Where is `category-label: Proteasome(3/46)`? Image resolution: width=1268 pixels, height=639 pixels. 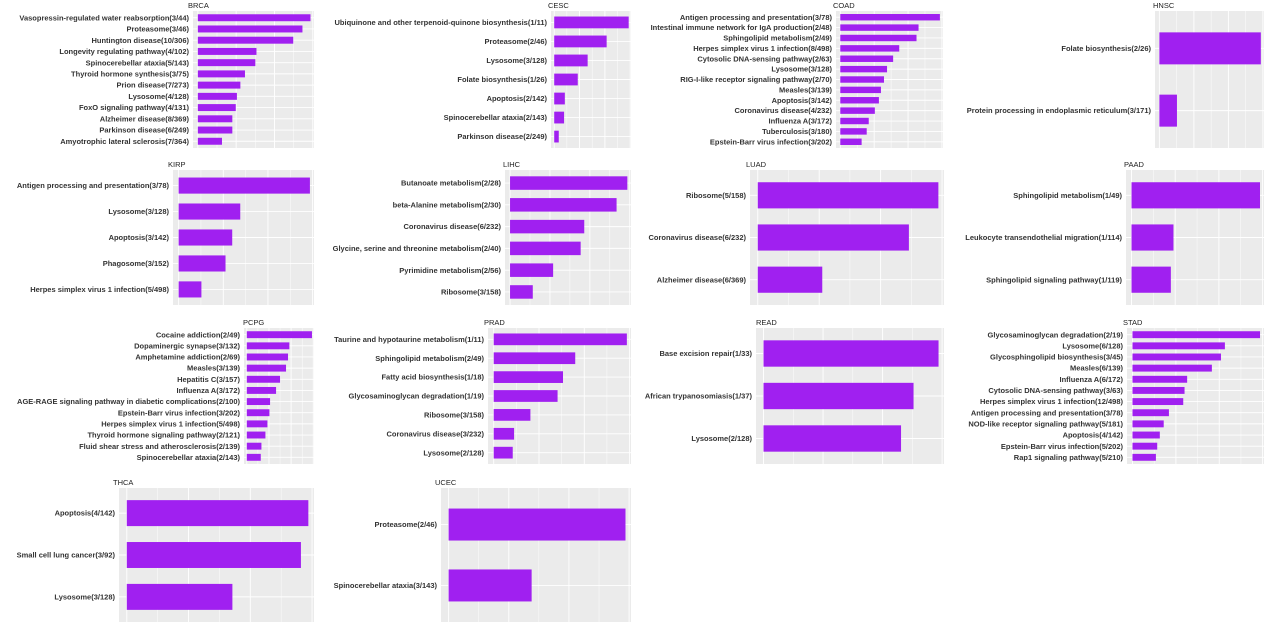 category-label: Proteasome(3/46) is located at coordinates (157, 29).